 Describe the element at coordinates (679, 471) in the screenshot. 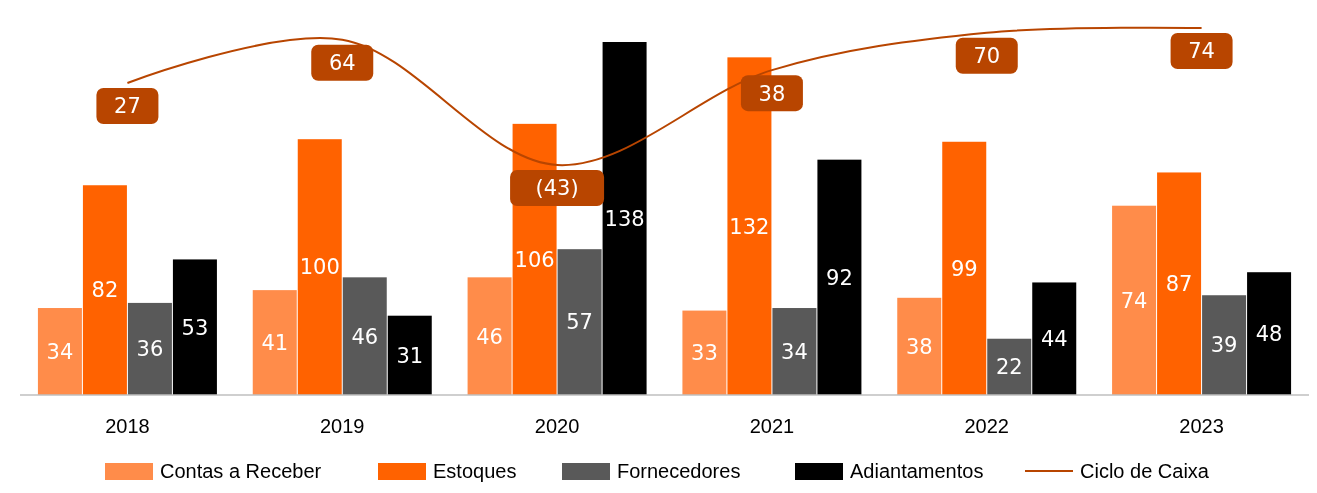

I see `legend-label: Fornecedores` at that location.